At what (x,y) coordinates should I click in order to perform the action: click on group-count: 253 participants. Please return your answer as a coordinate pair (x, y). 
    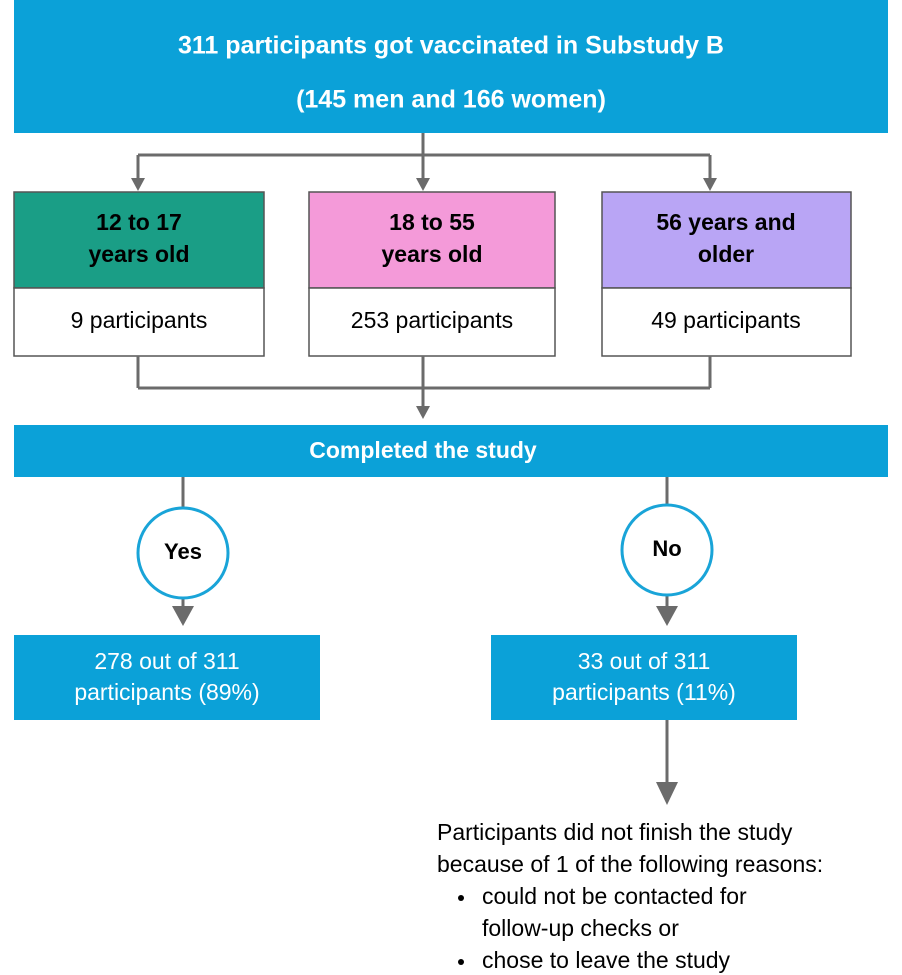
    Looking at the image, I should click on (432, 320).